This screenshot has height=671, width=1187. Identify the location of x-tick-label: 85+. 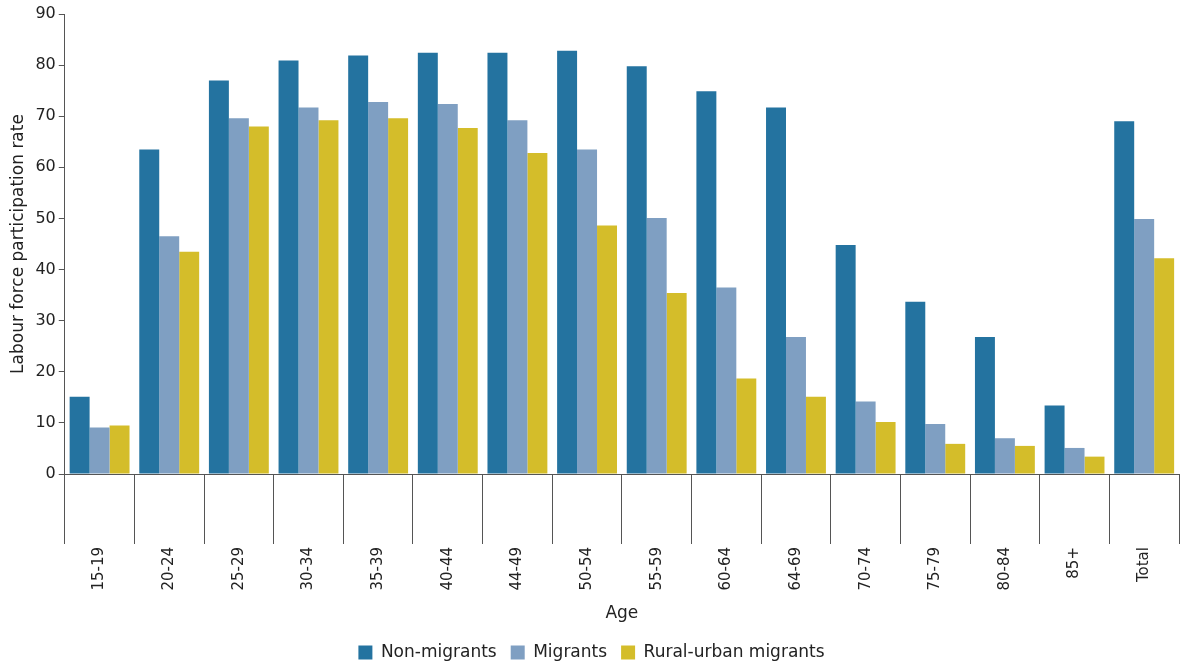
(1073, 563).